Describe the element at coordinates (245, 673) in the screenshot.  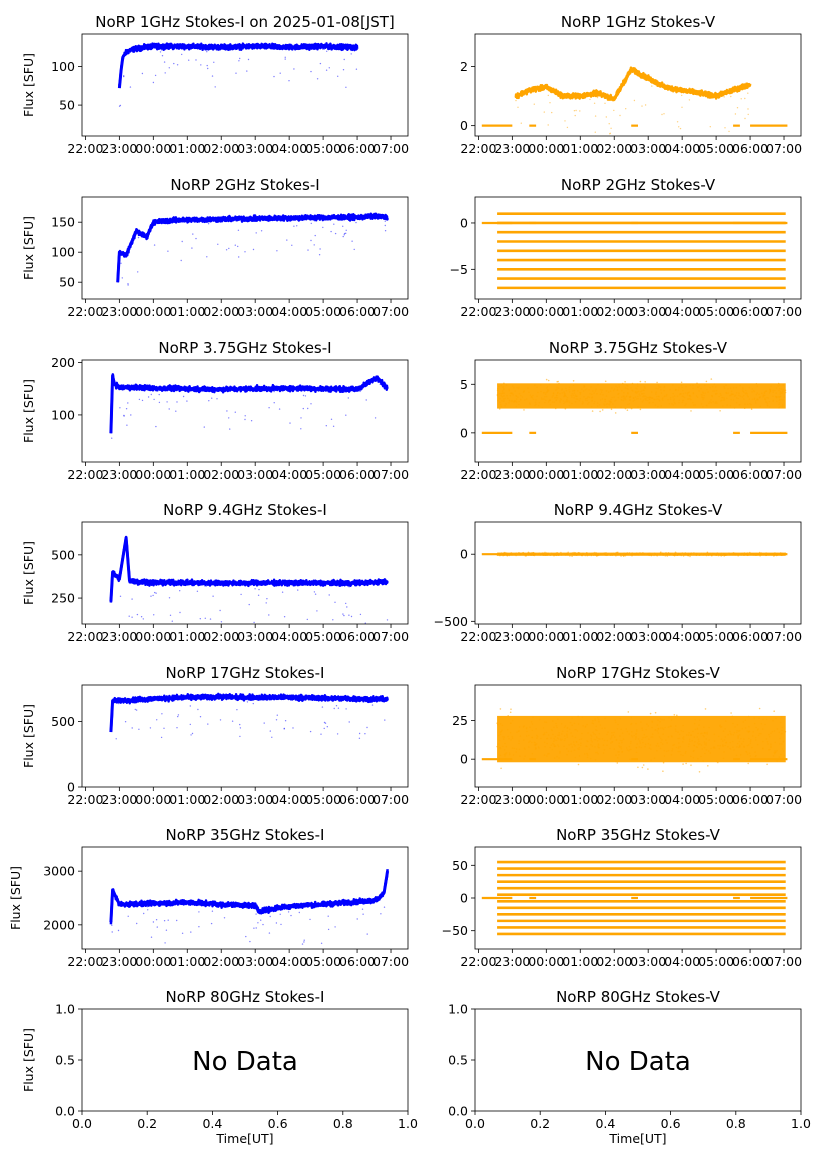
I see `chart-title: NoRP 17GHz Stokes-I` at that location.